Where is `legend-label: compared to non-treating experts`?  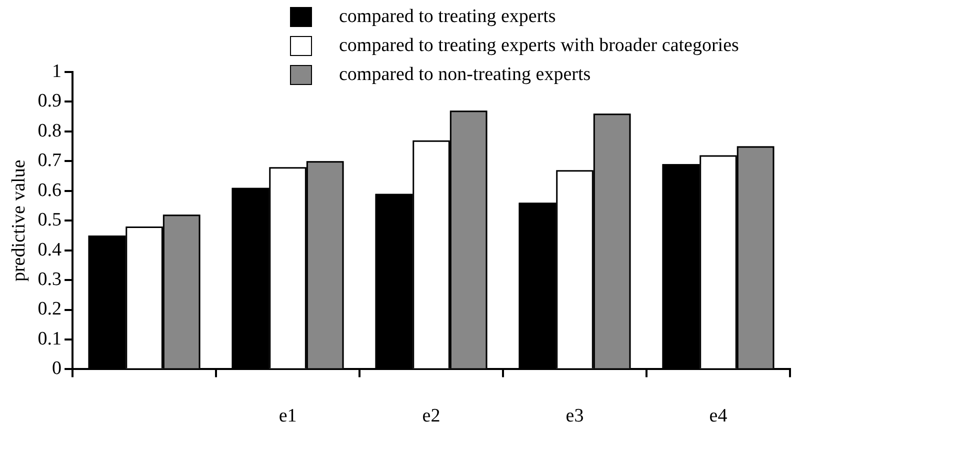 legend-label: compared to non-treating experts is located at coordinates (465, 75).